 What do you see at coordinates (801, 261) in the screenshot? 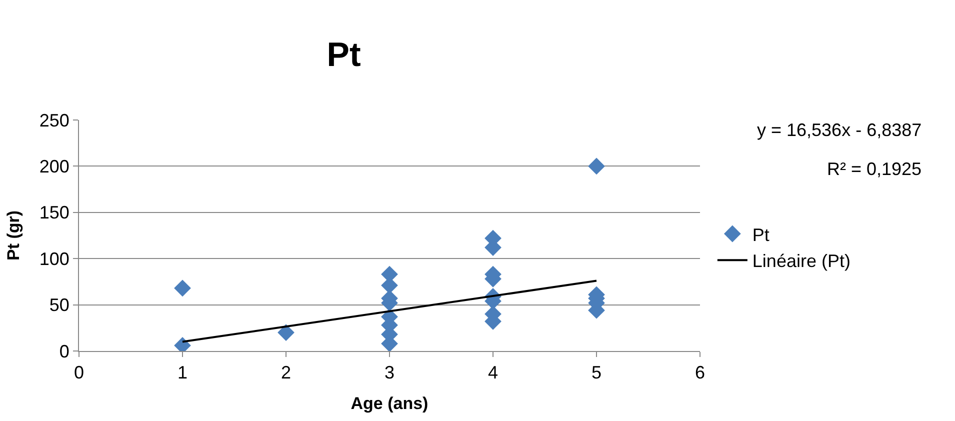
I see `legend-label: Linéaire (Pt)` at bounding box center [801, 261].